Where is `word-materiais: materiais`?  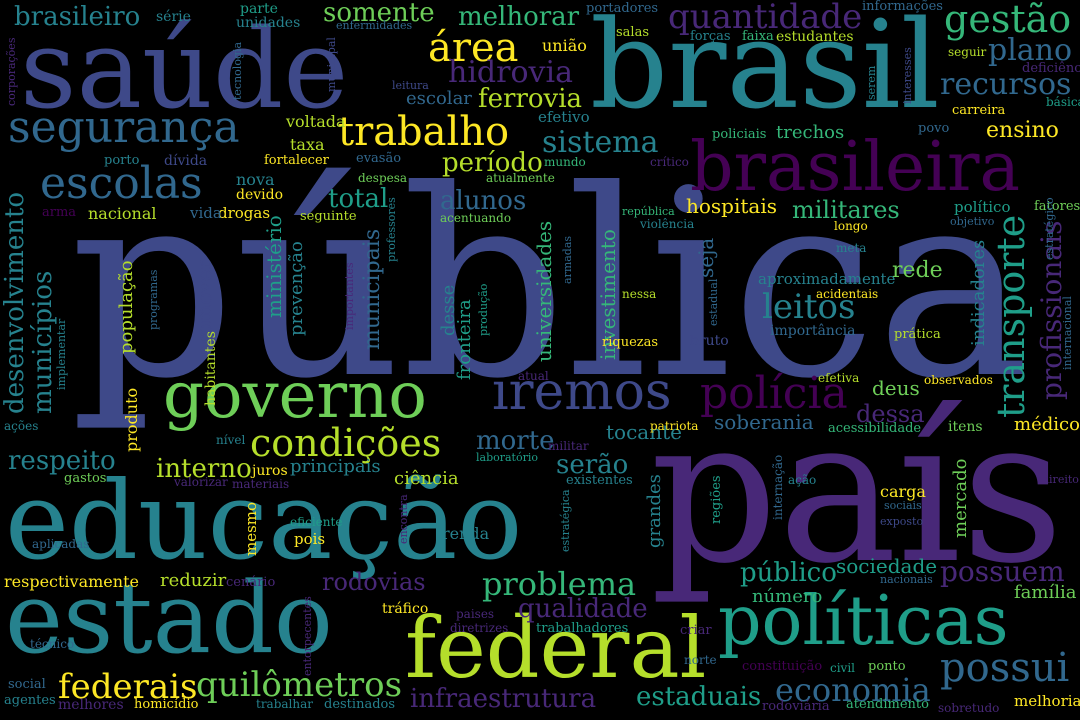 word-materiais: materiais is located at coordinates (261, 484).